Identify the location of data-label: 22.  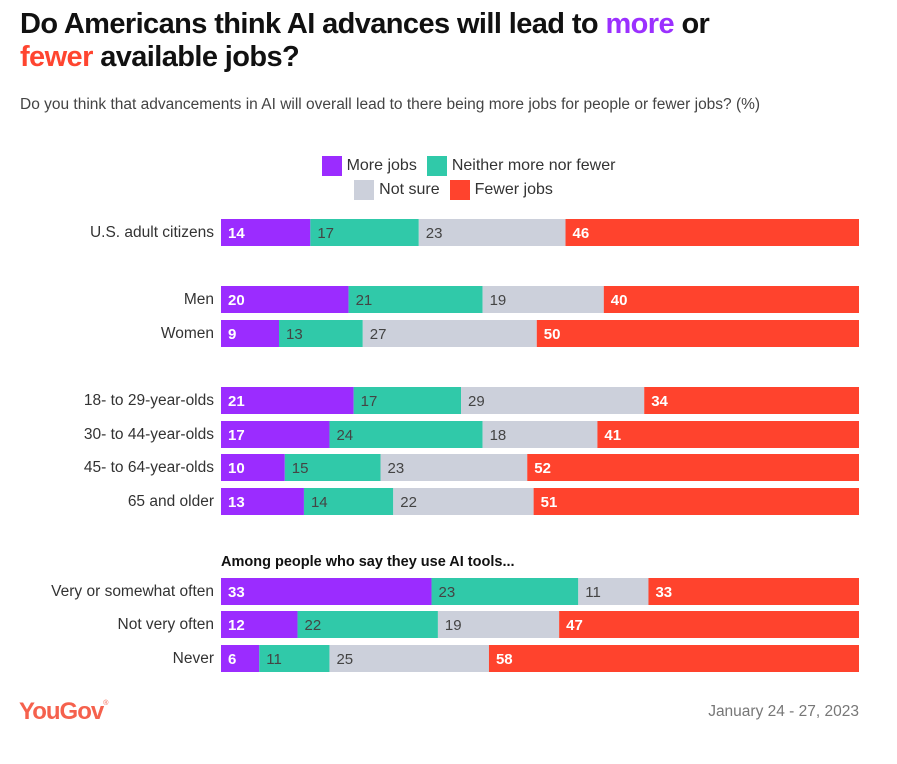
(408, 502).